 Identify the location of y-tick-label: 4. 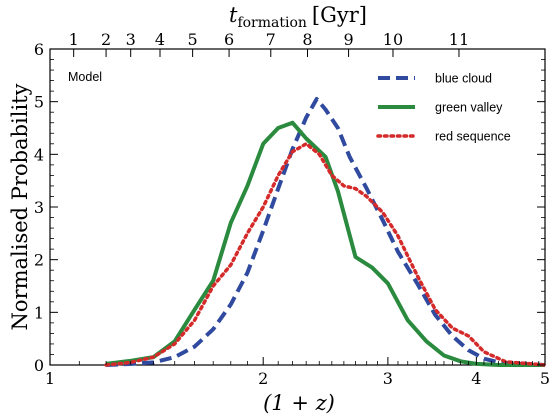
(39, 154).